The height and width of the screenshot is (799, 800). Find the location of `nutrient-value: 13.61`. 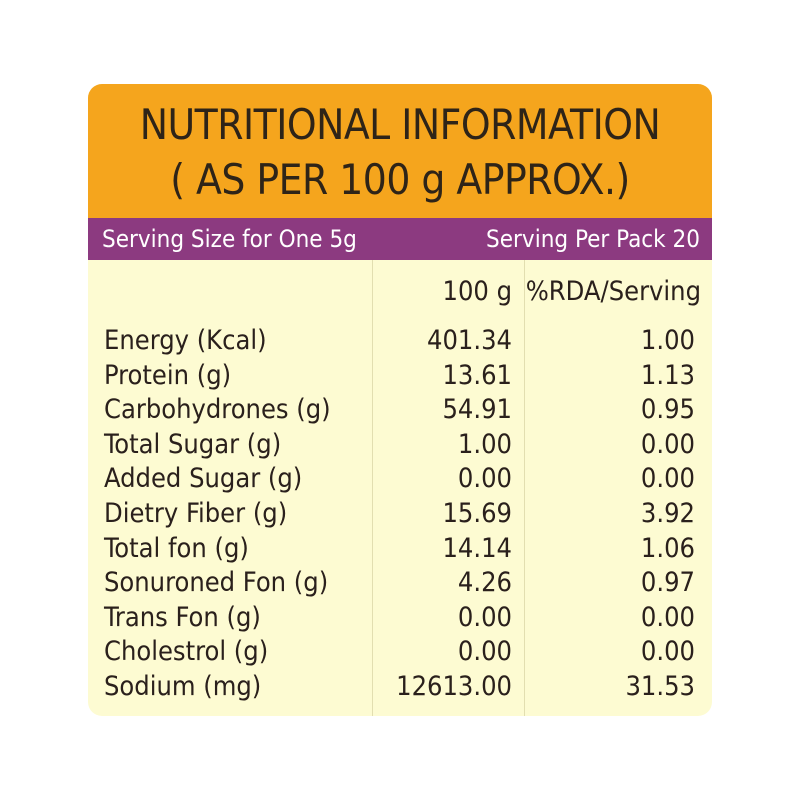

nutrient-value: 13.61 is located at coordinates (477, 375).